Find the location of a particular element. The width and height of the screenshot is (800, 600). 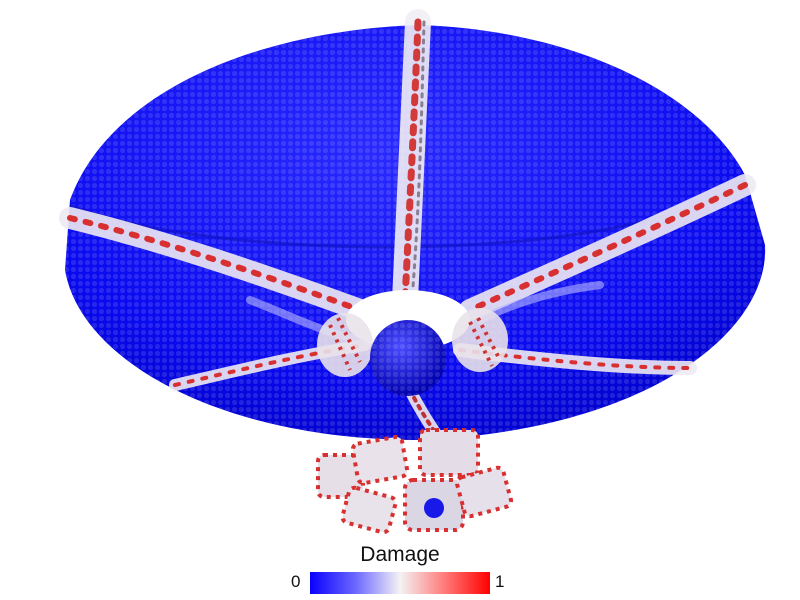

fragment-core is located at coordinates (434, 508).